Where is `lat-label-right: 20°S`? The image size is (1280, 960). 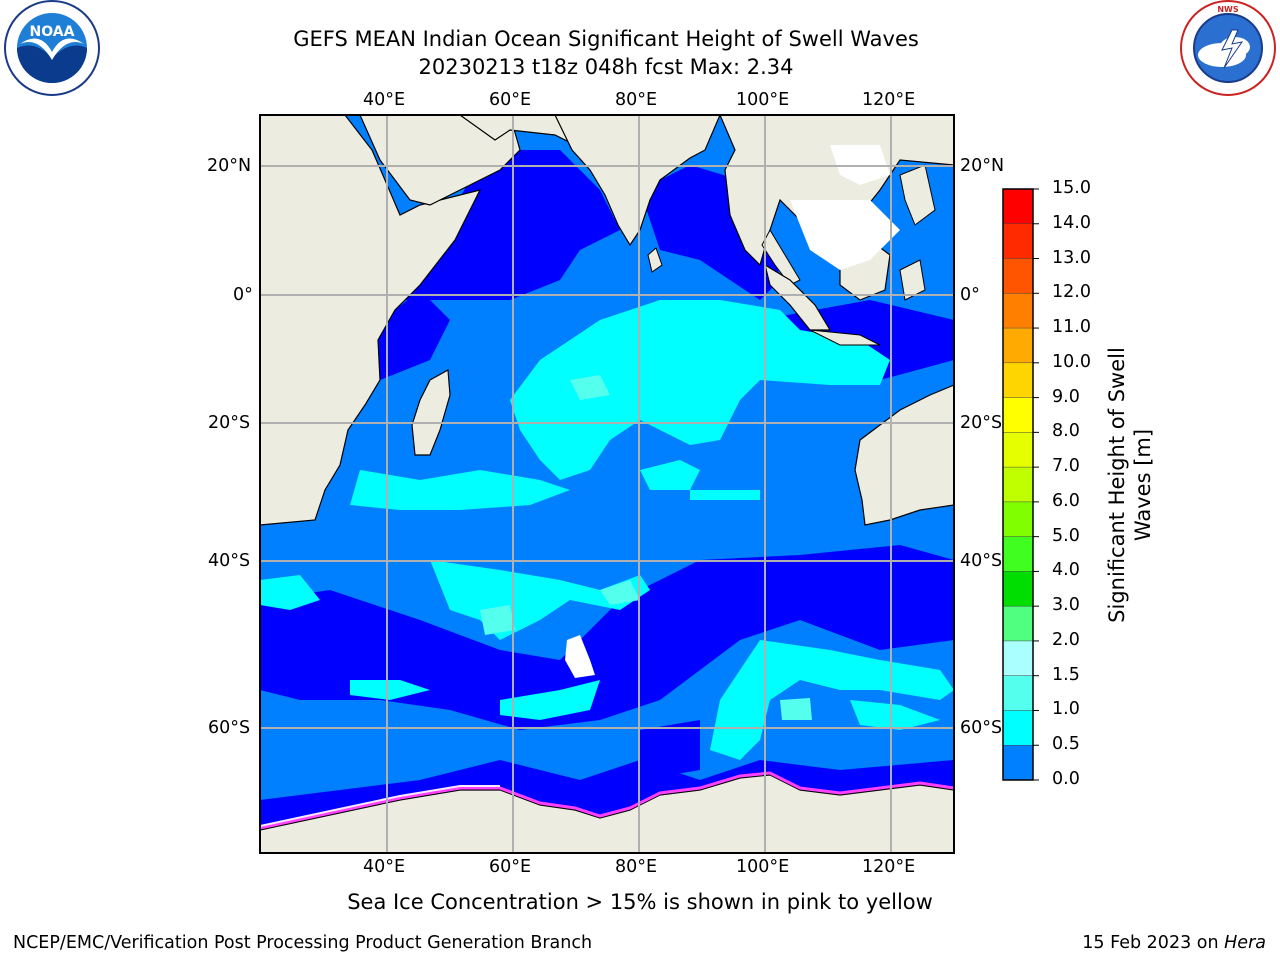 lat-label-right: 20°S is located at coordinates (981, 423).